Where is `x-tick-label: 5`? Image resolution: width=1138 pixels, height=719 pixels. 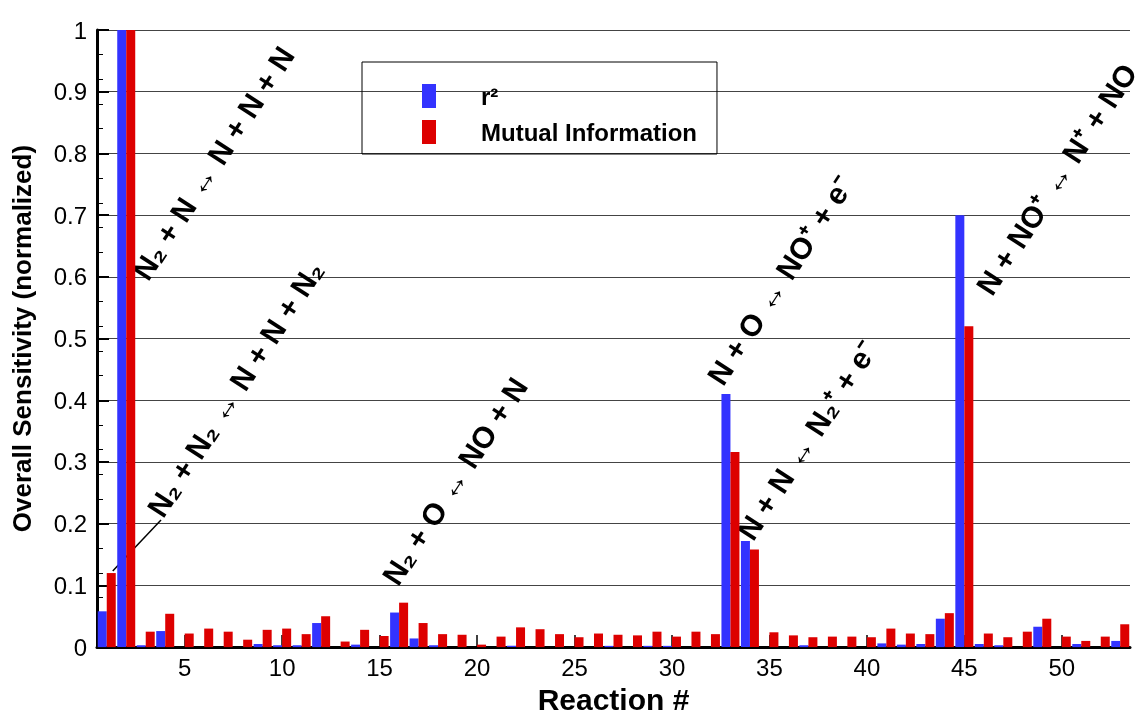 x-tick-label: 5 is located at coordinates (185, 667).